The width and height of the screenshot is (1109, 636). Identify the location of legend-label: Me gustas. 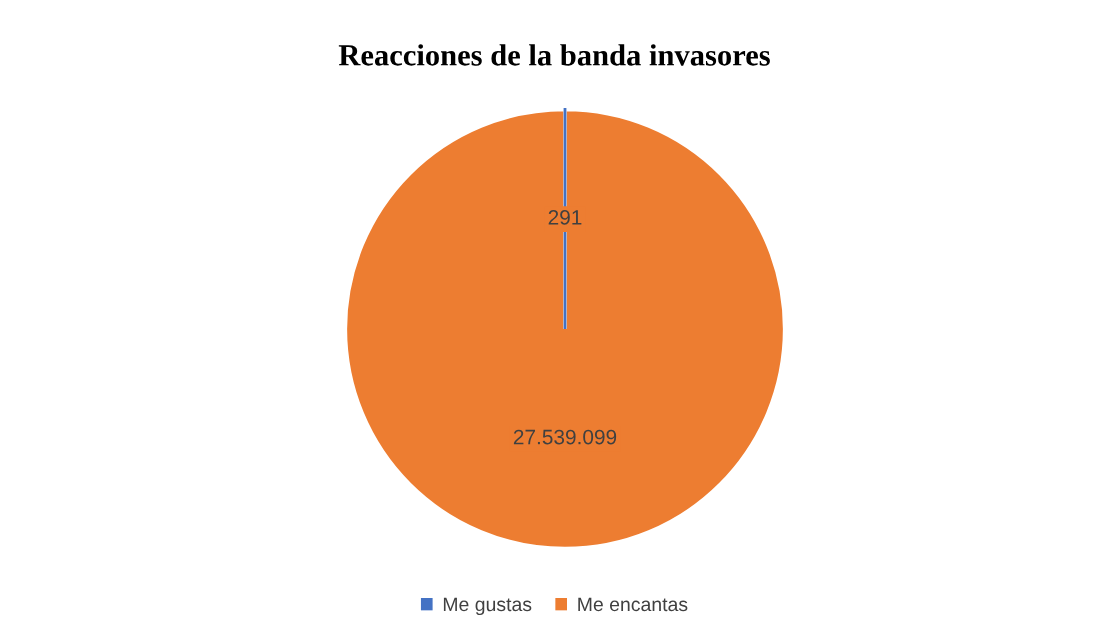
(487, 606).